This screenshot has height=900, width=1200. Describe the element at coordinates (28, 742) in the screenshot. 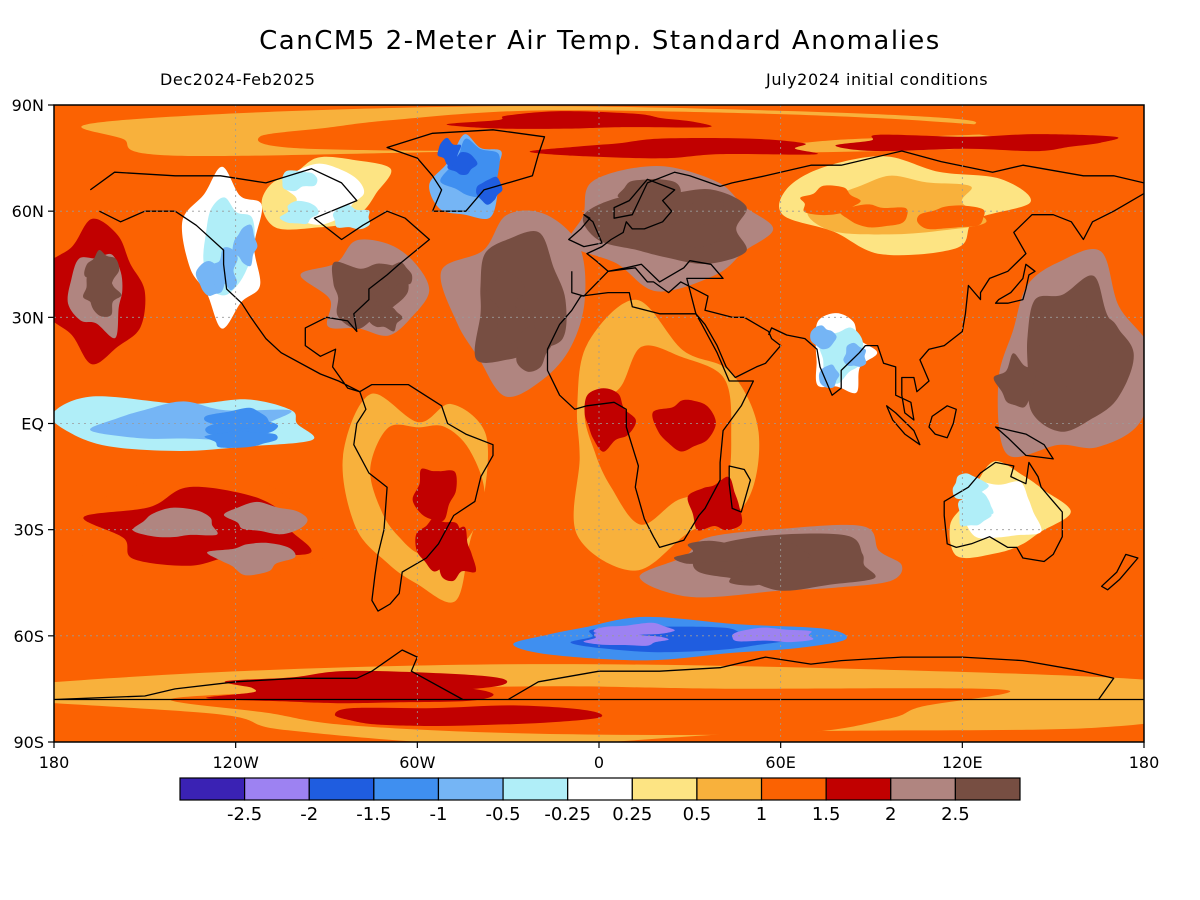

I see `lat-tick-label: 90S` at that location.